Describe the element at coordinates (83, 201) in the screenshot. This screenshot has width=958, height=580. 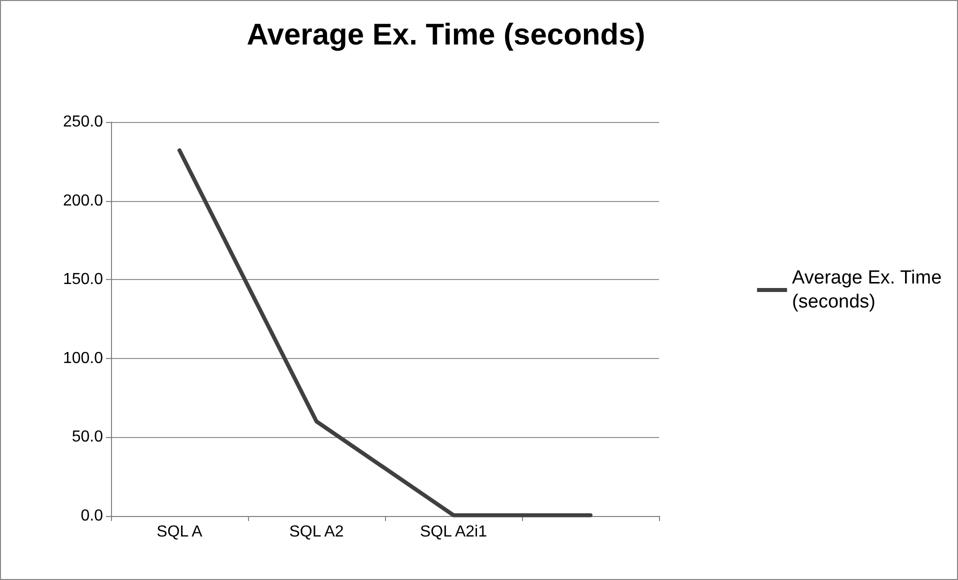
I see `y-tick-label: 200.0` at that location.